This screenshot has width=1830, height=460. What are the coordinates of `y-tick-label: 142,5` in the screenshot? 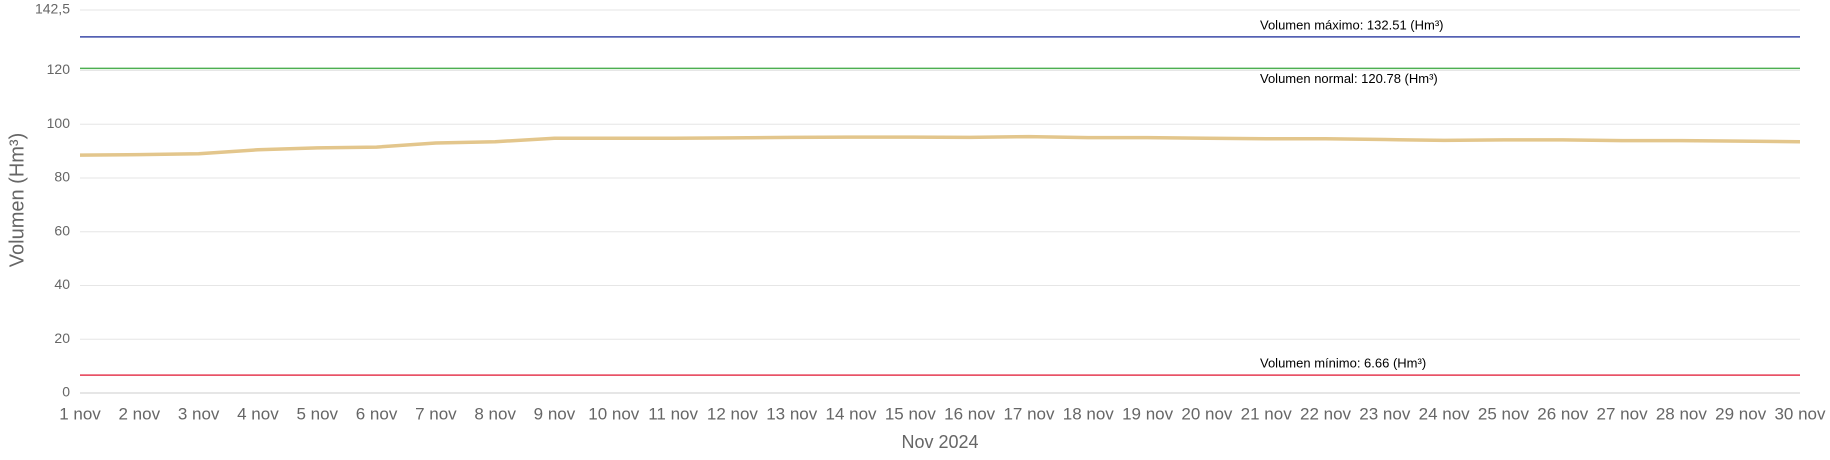 It's located at (52, 9).